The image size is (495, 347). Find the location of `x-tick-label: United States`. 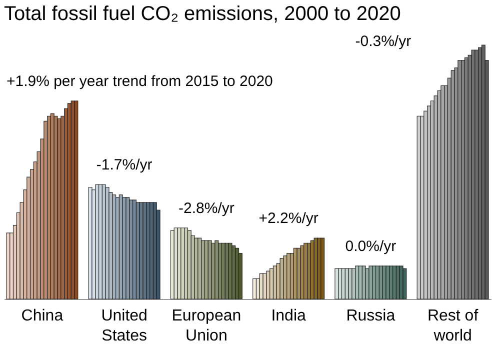

x-tick-label: United States is located at coordinates (124, 326).